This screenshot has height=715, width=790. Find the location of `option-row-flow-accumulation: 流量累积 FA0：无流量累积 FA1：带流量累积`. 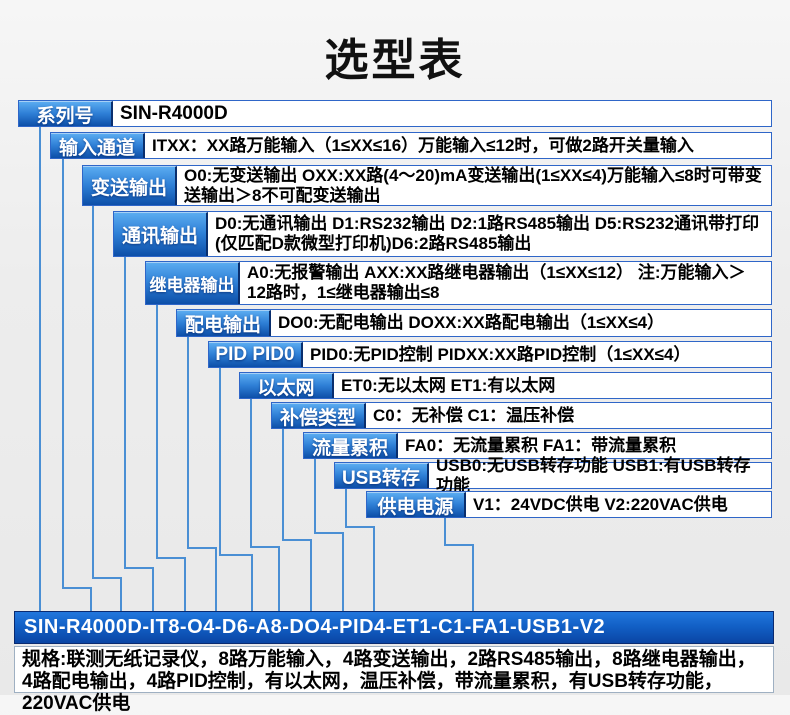

option-row-flow-accumulation: 流量累积 FA0：无流量累积 FA1：带流量累积 is located at coordinates (537, 445).